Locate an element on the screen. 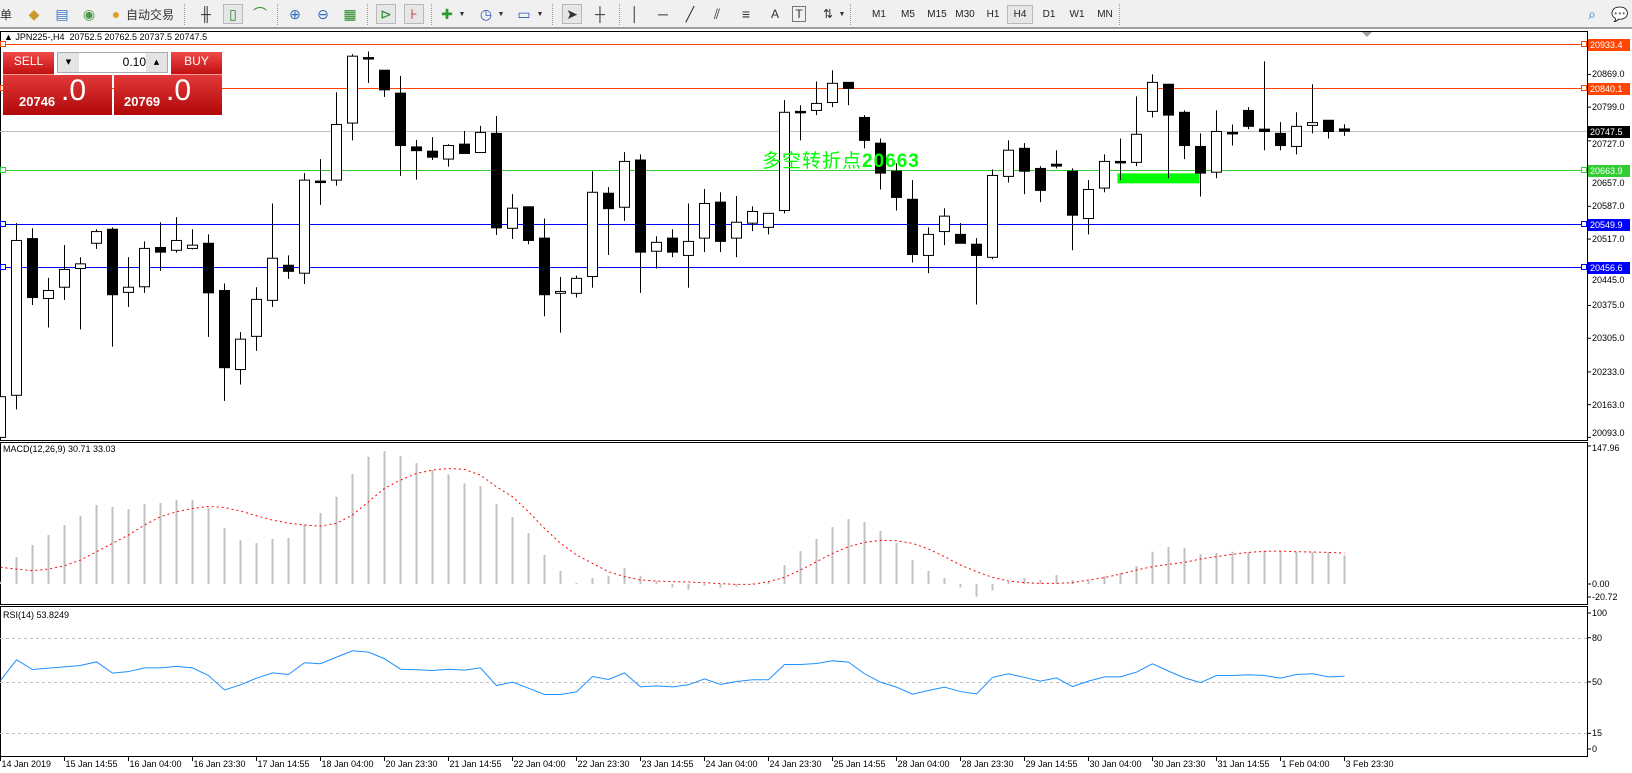 The width and height of the screenshot is (1632, 773). time-axis-label: 22 Jan 23:30 is located at coordinates (603, 764).